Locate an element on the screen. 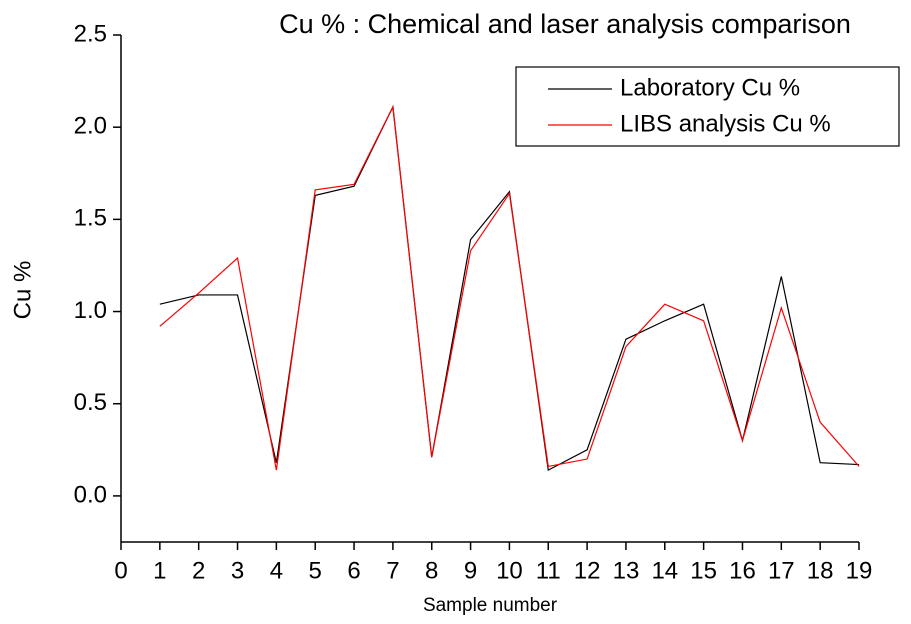 The height and width of the screenshot is (624, 911). y-tick-label: 1.5 is located at coordinates (90, 218).